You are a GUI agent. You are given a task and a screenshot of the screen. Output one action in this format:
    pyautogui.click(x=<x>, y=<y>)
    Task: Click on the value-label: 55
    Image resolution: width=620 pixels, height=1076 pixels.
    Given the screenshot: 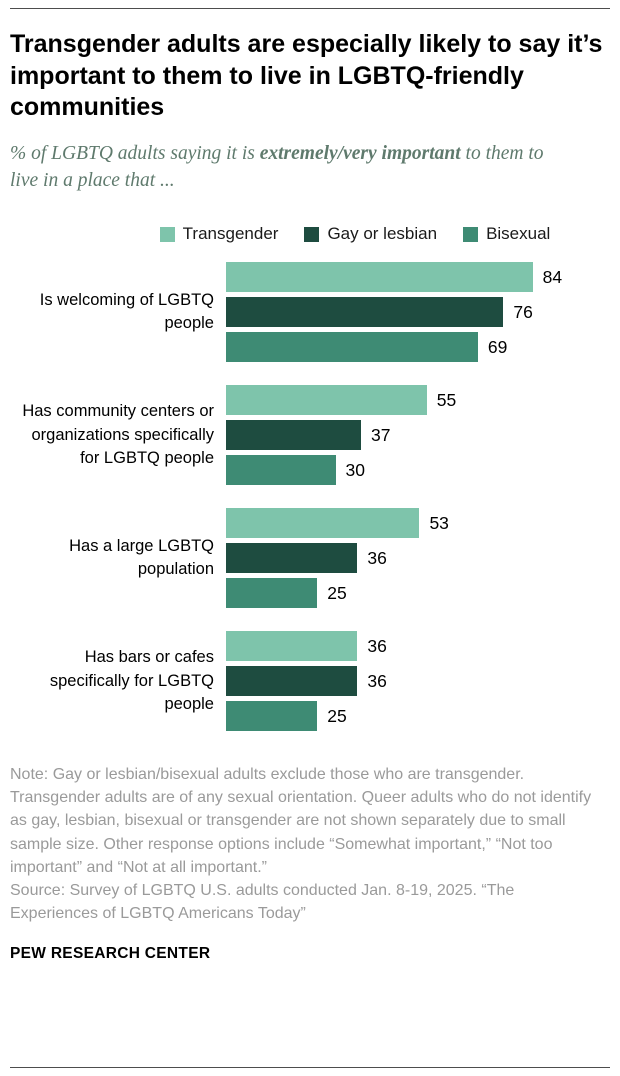 What is the action you would take?
    pyautogui.click(x=446, y=399)
    